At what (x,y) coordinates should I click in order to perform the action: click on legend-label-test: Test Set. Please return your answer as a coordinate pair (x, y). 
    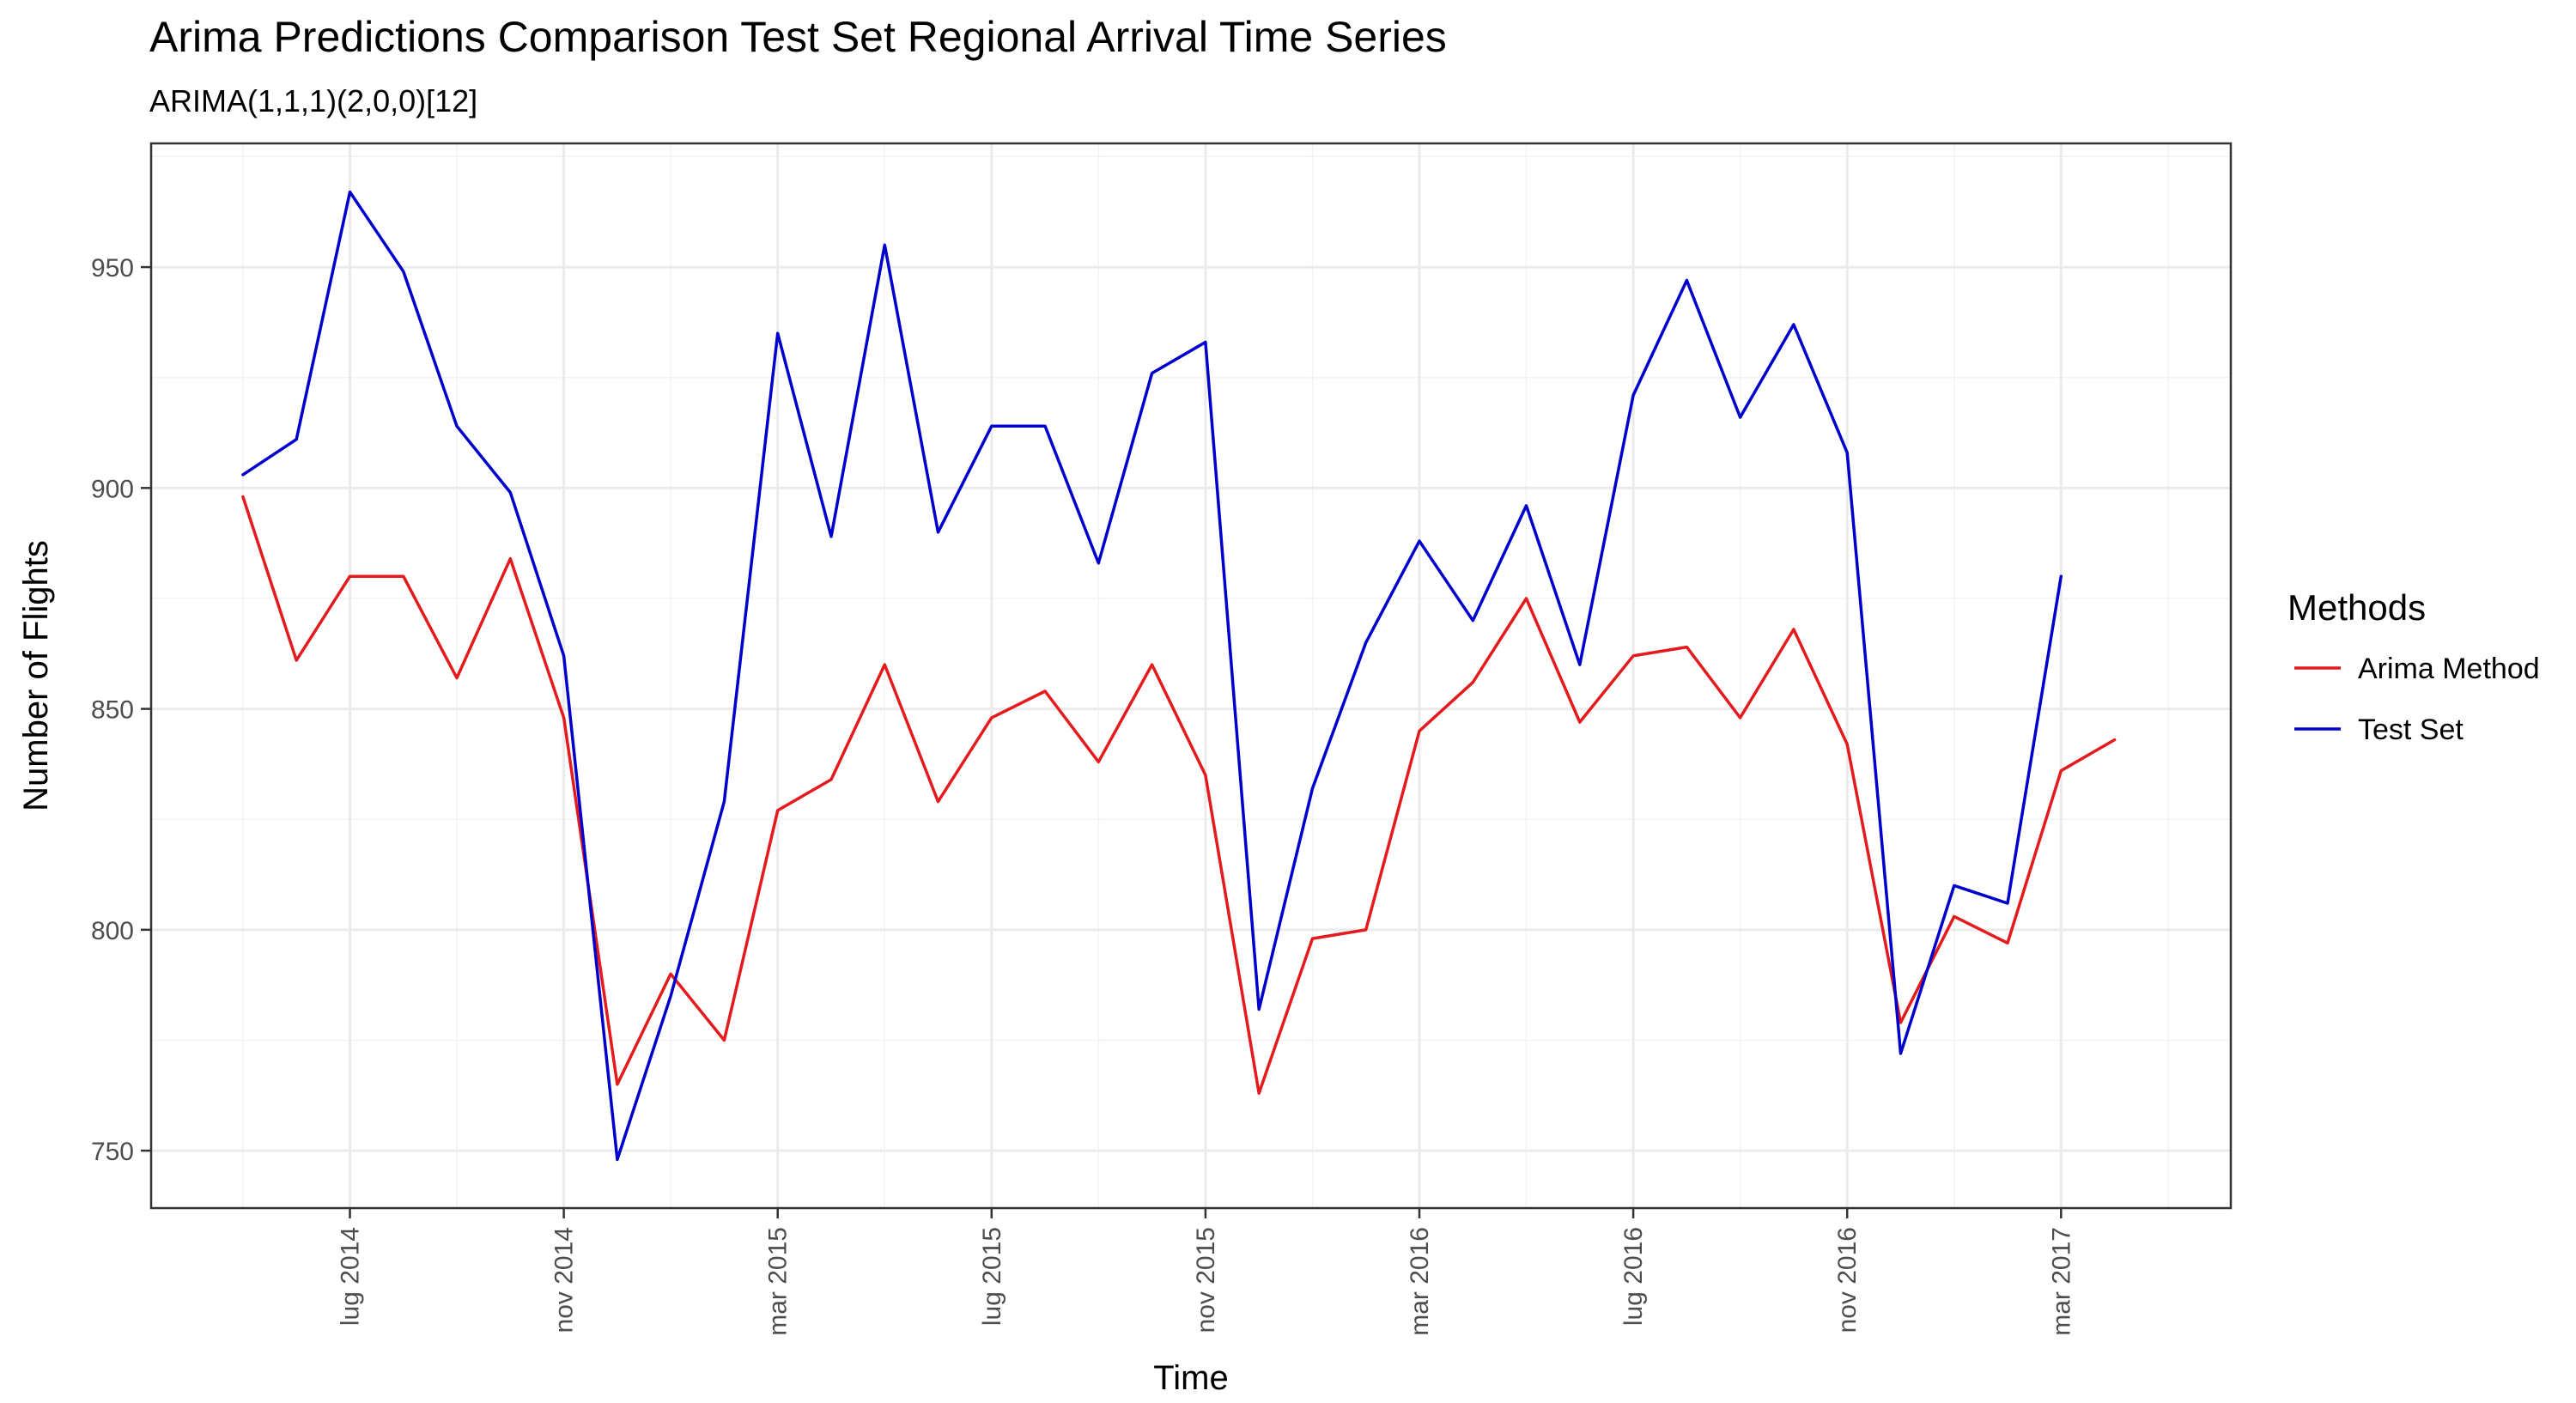
    Looking at the image, I should click on (2411, 730).